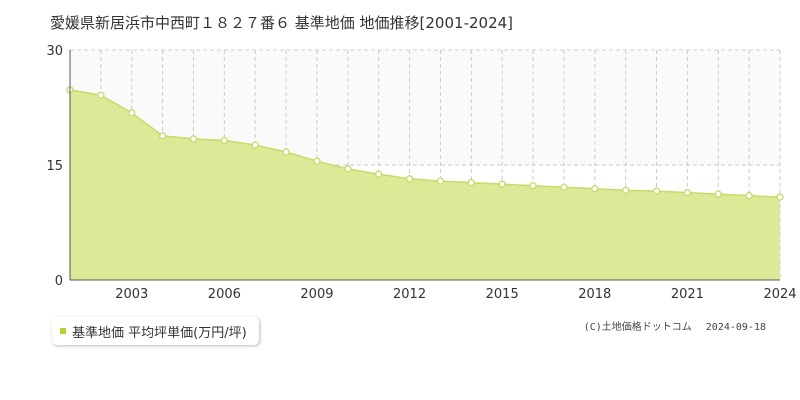 The image size is (800, 400). I want to click on legend-label: 基準地価 平均坪単価(万円/坪), so click(159, 333).